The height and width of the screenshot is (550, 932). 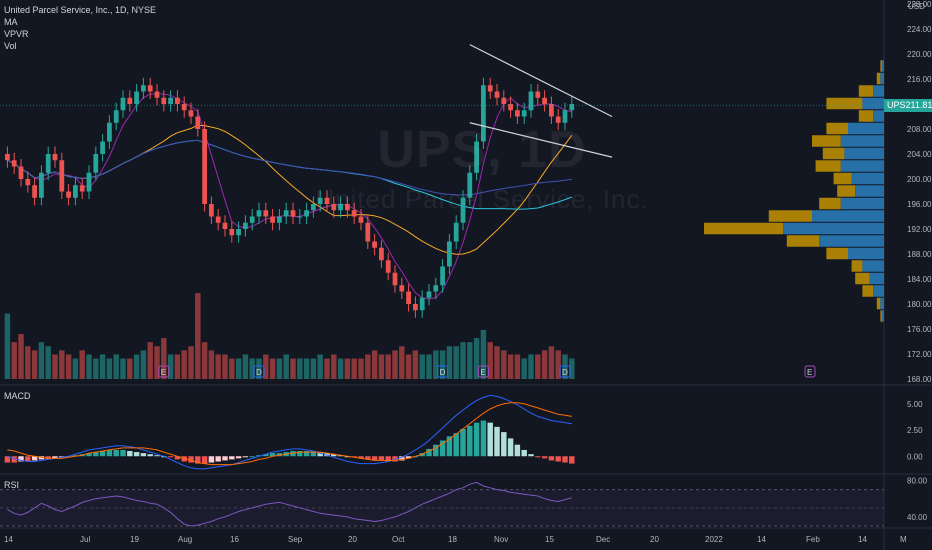 I want to click on macd-pane-label: MACD, so click(x=17, y=396).